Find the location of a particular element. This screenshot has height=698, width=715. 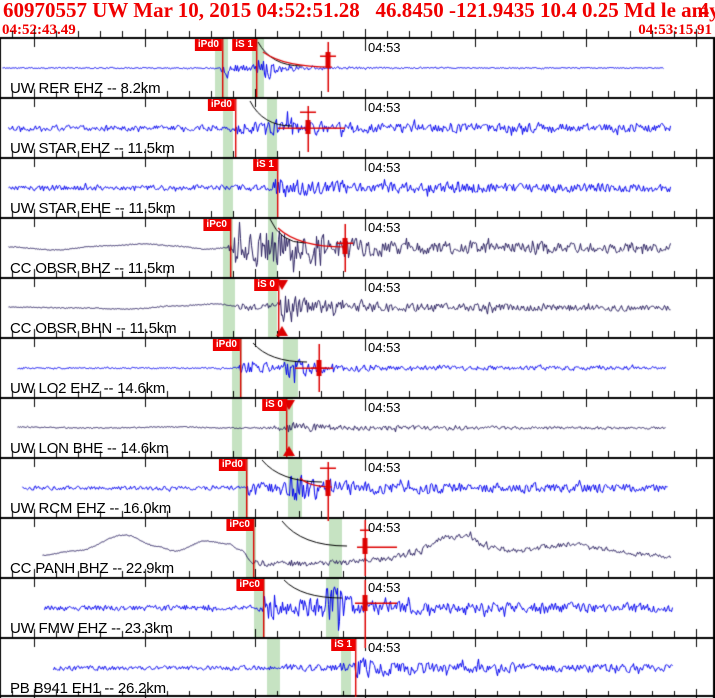

station-label: UW LO2 EHZ -- 14.6km is located at coordinates (88, 388).